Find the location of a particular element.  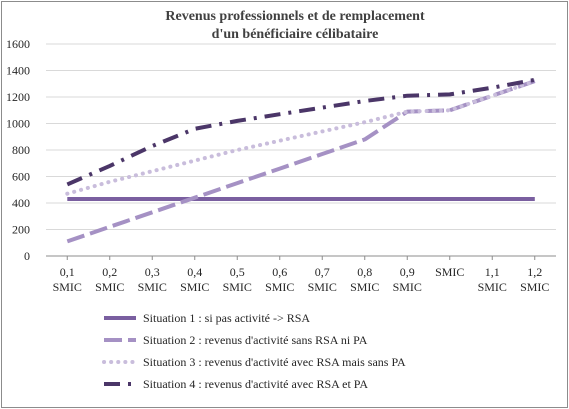

x-tick-label: SMIC is located at coordinates (449, 272).